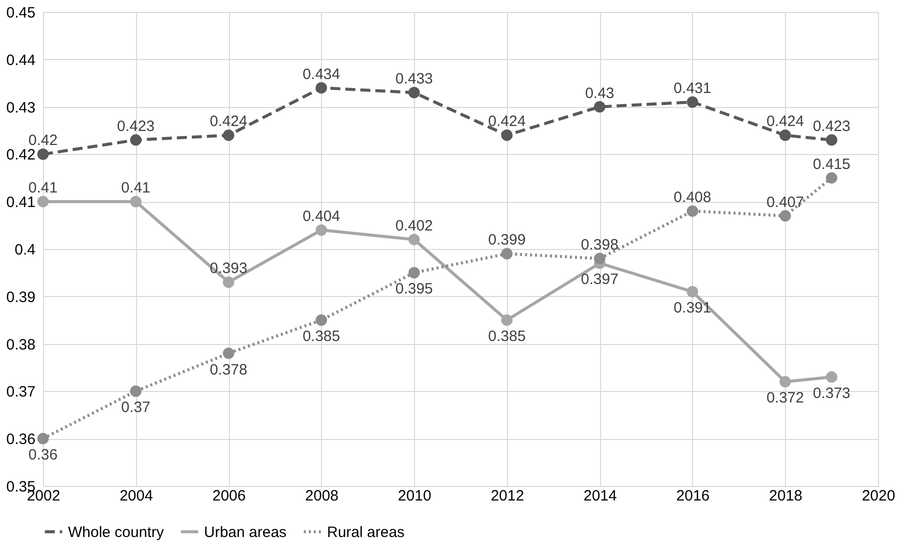 This screenshot has height=545, width=900. What do you see at coordinates (507, 496) in the screenshot?
I see `x-tick-label: 2012` at bounding box center [507, 496].